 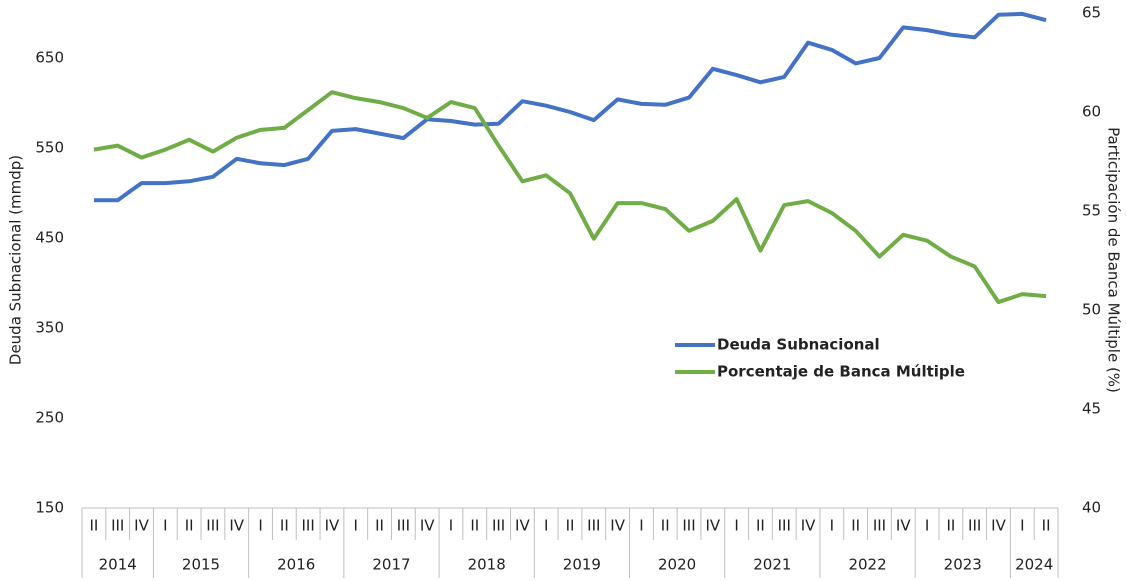 I want to click on y2-axis-label: Participación de Banca Múltiple (%), so click(x=1114, y=260).